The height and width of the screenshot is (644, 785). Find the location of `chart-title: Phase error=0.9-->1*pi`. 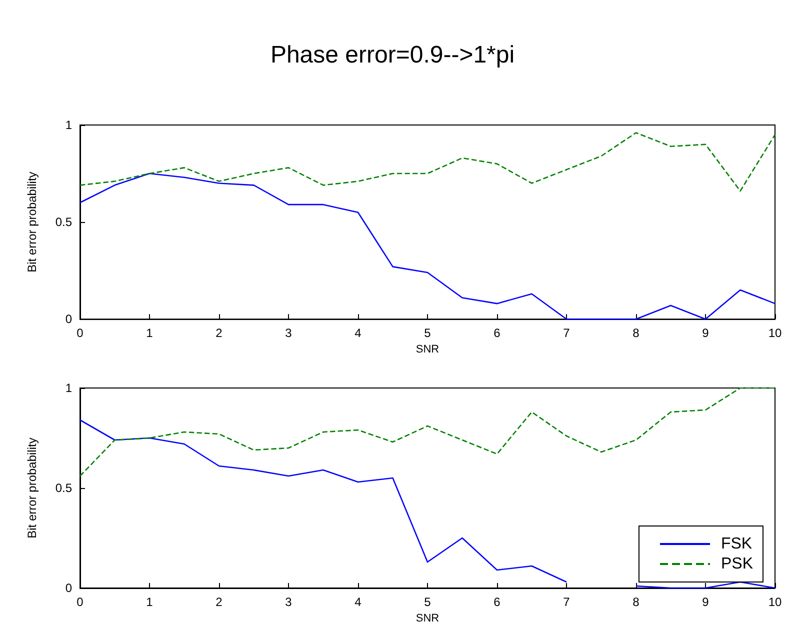

chart-title: Phase error=0.9-->1*pi is located at coordinates (392, 55).